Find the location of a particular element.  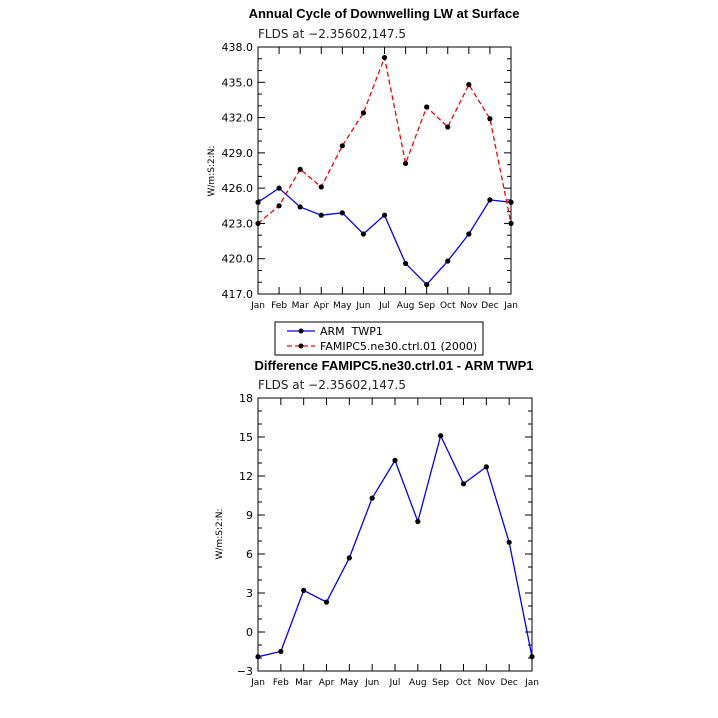

chart2-ytick-label: 12 is located at coordinates (246, 476).